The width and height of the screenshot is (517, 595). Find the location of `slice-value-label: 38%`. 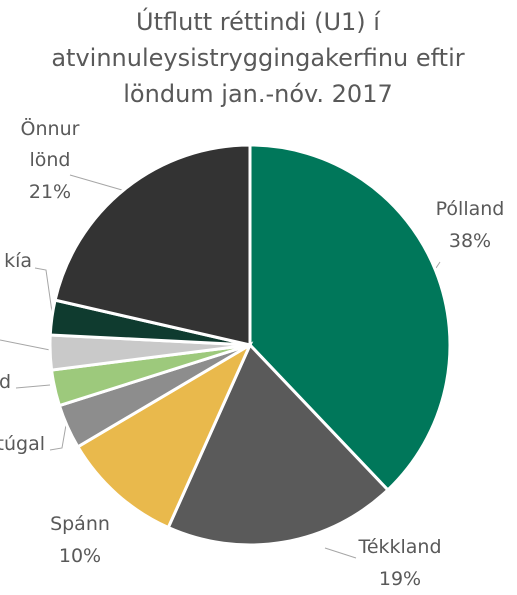

slice-value-label: 38% is located at coordinates (470, 241).